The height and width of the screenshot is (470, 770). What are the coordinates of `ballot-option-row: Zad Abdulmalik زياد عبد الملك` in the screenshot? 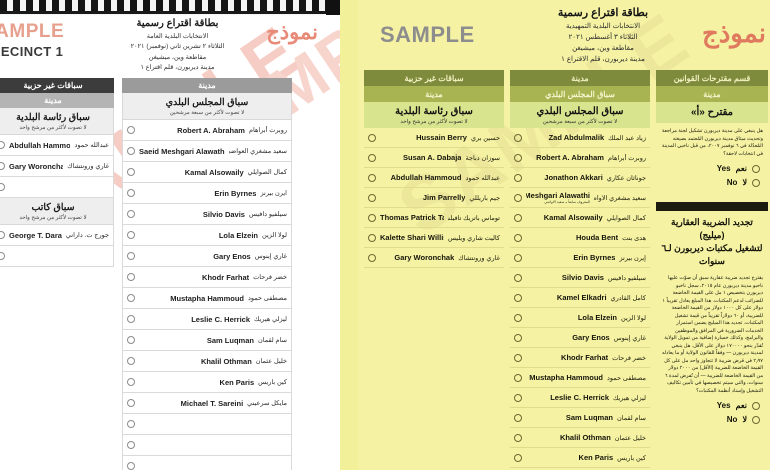 It's located at (580, 138).